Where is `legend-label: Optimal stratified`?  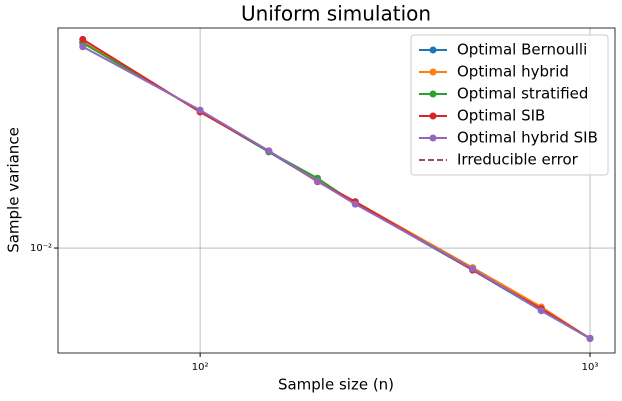 legend-label: Optimal stratified is located at coordinates (522, 94).